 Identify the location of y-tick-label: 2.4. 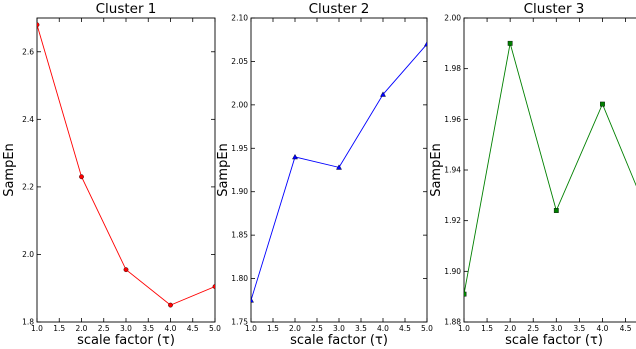
(28, 119).